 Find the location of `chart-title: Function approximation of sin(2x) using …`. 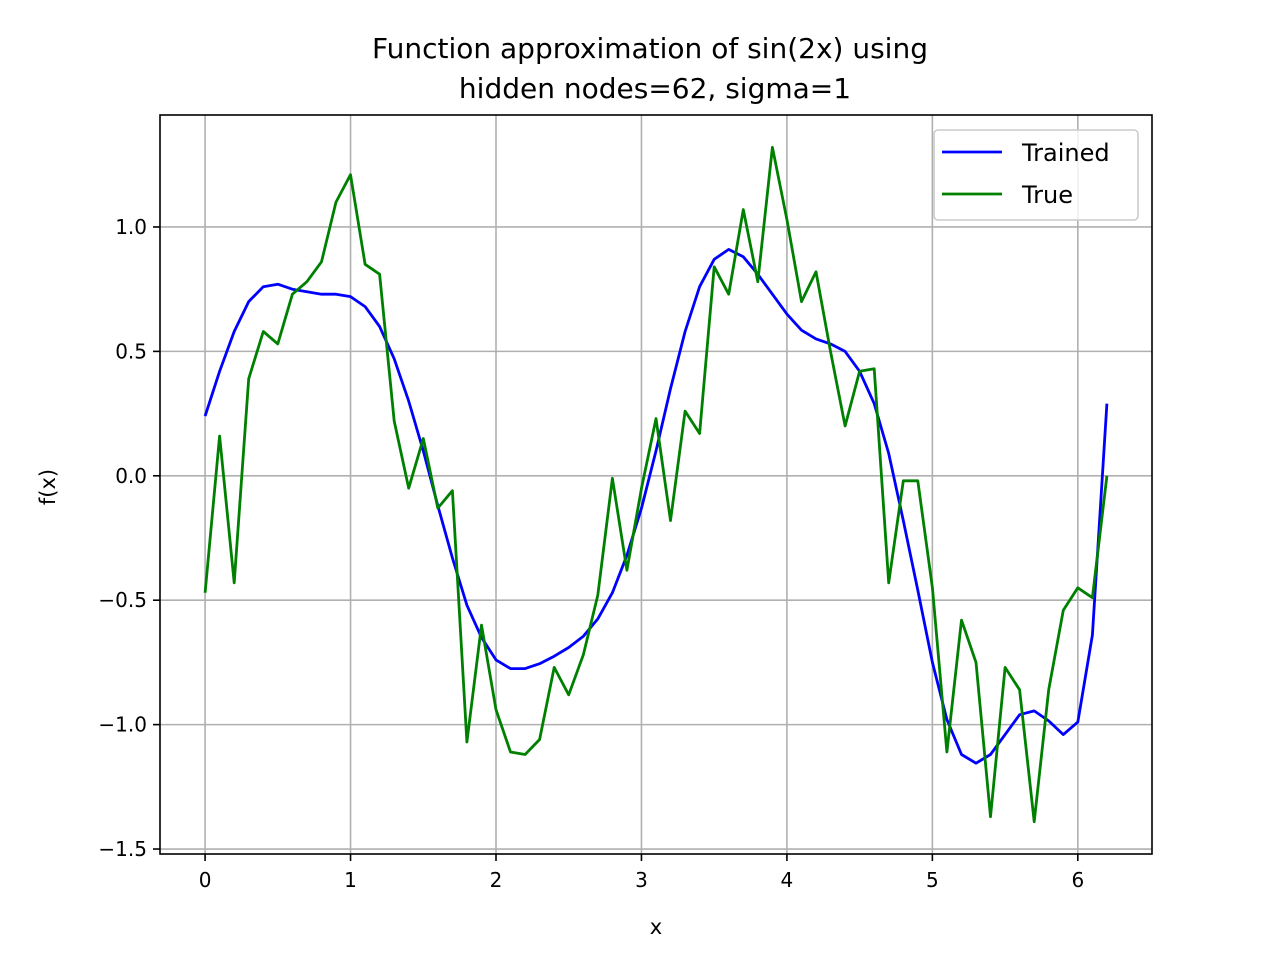

chart-title: Function approximation of sin(2x) using … is located at coordinates (650, 68).